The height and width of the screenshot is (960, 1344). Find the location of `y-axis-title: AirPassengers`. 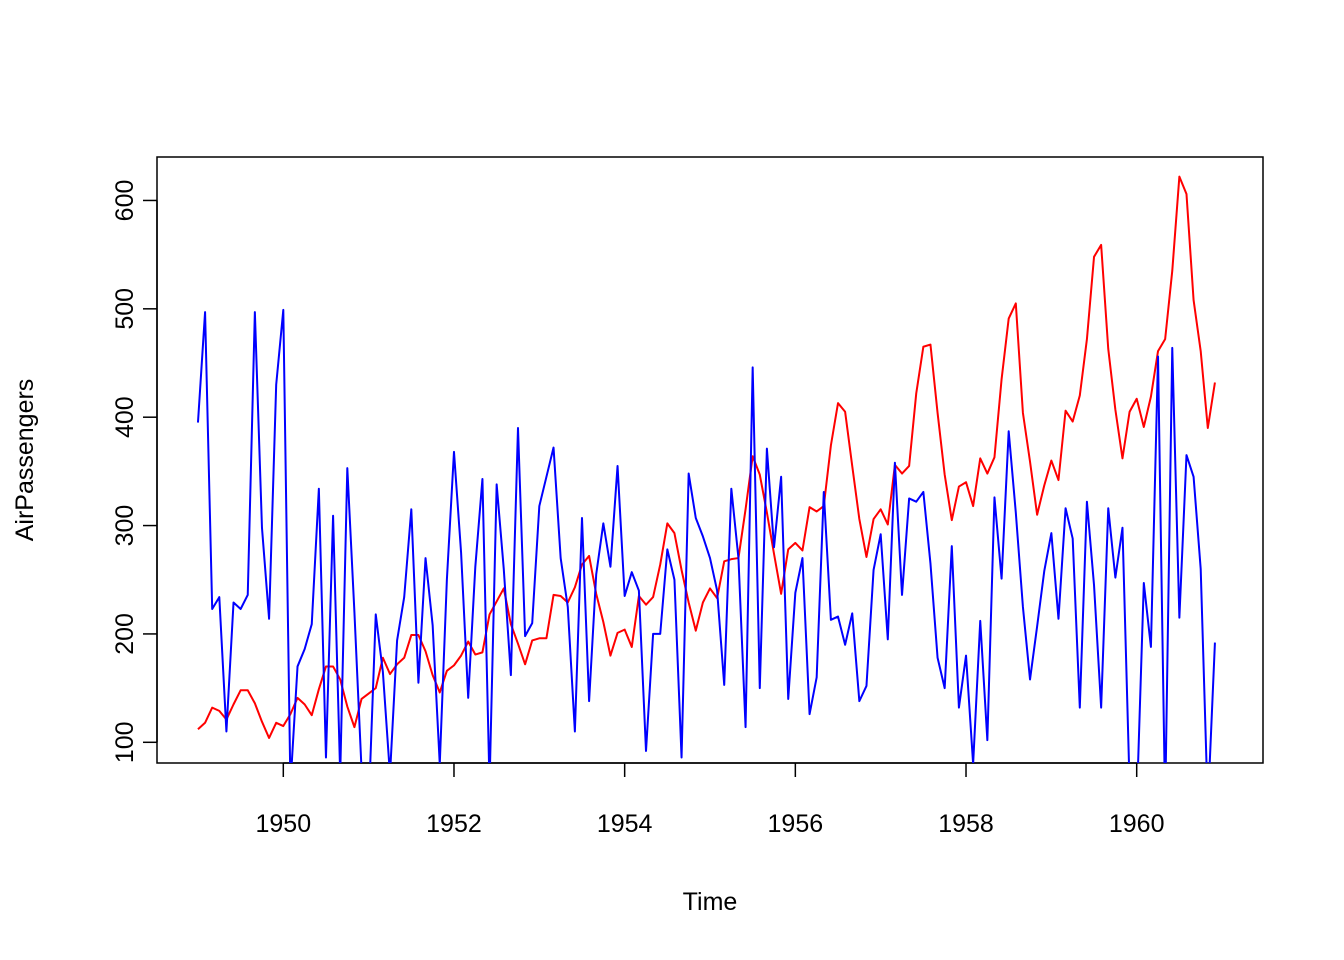

y-axis-title: AirPassengers is located at coordinates (25, 460).